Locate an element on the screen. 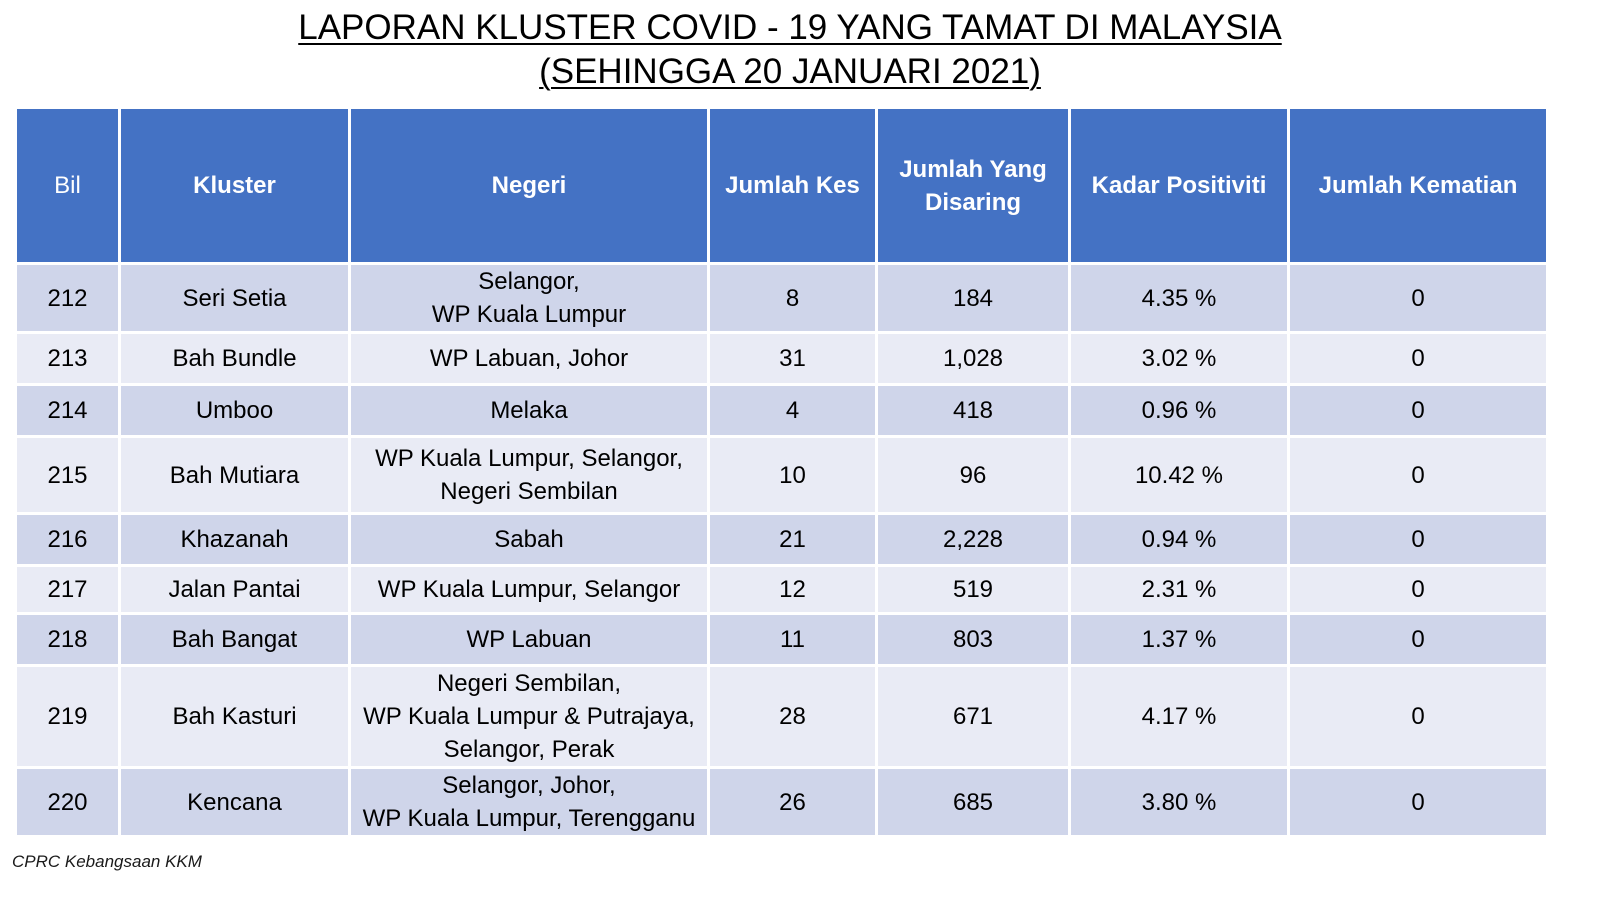  negeri-line: WP Kuala Lumpur, Terengganu is located at coordinates (529, 818).